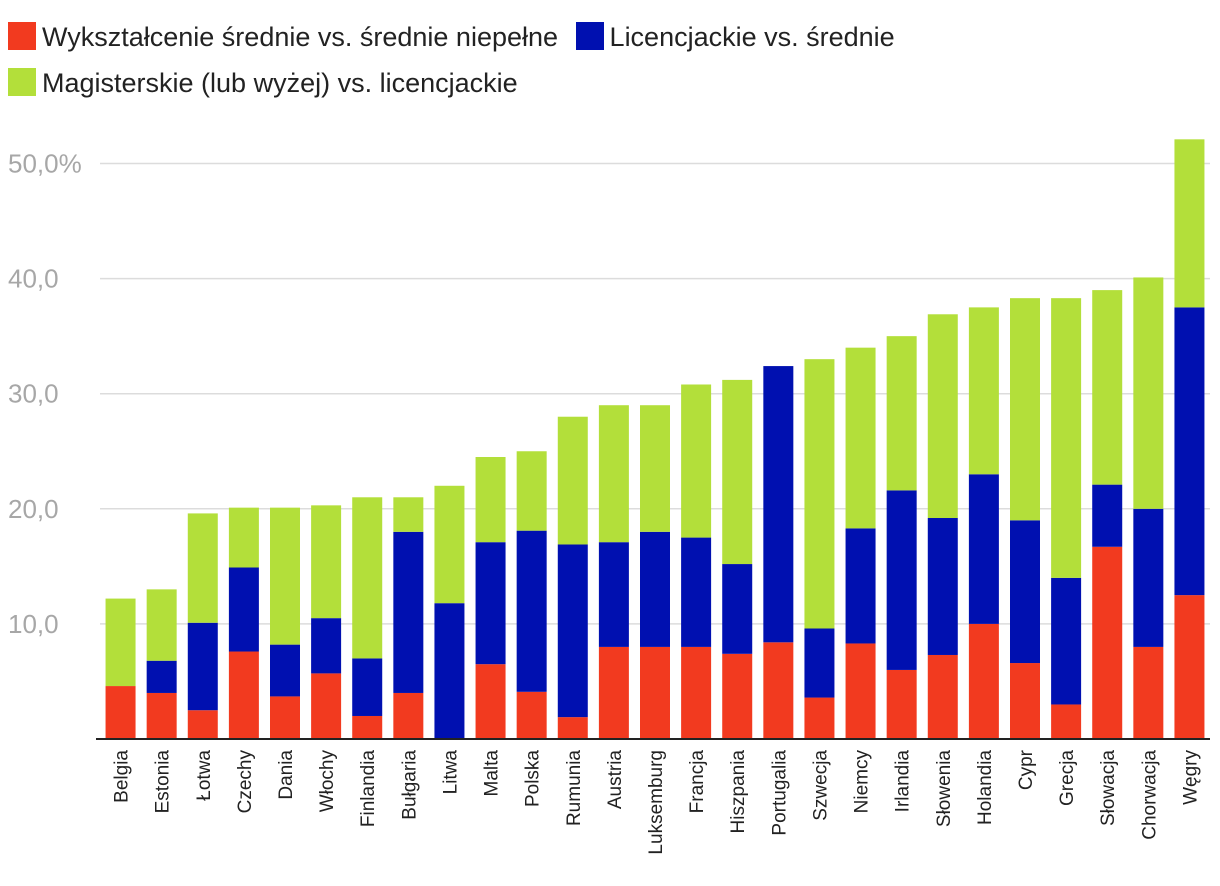 This screenshot has width=1220, height=886. Describe the element at coordinates (409, 785) in the screenshot. I see `x-tick-label: Bułgaria` at that location.